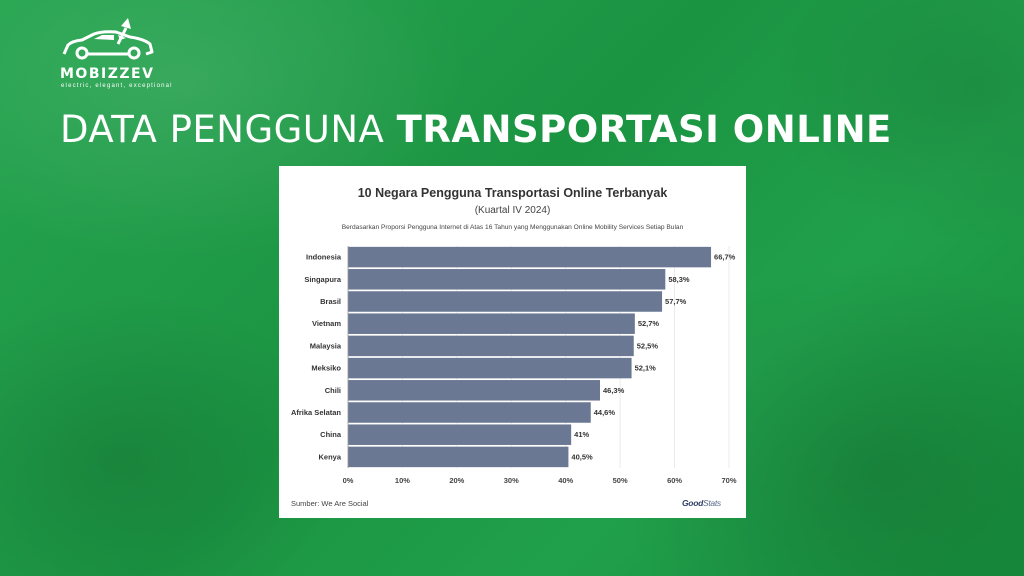 Image resolution: width=1024 pixels, height=576 pixels. Describe the element at coordinates (728, 480) in the screenshot. I see `x-tick-label: 70%` at that location.